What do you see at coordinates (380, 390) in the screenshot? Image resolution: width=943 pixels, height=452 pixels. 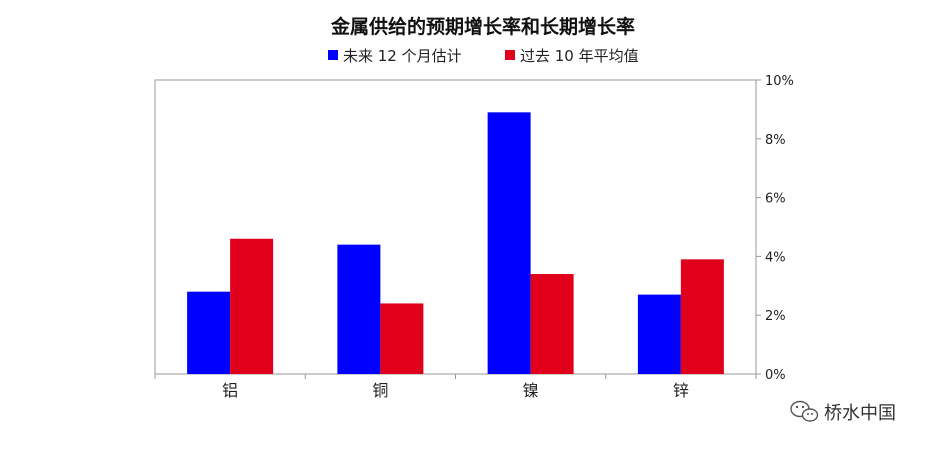 I see `category-label: 铜` at bounding box center [380, 390].